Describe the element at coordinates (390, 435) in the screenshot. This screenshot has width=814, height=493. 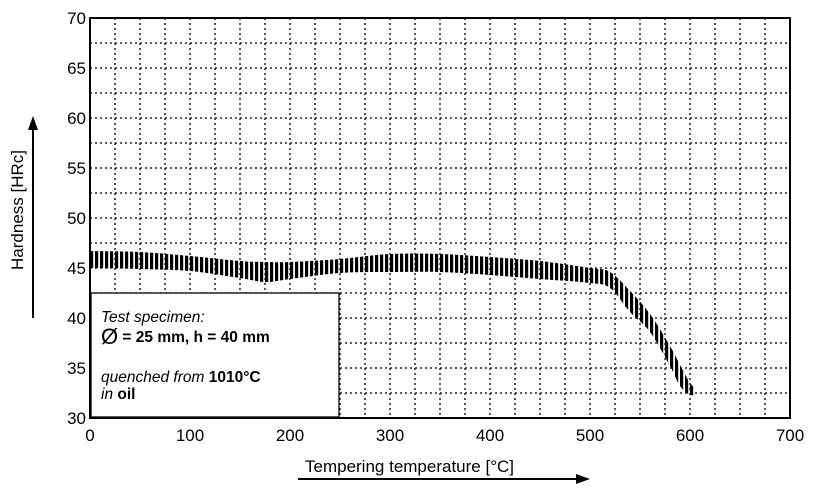
I see `x-tick-label: 300` at that location.